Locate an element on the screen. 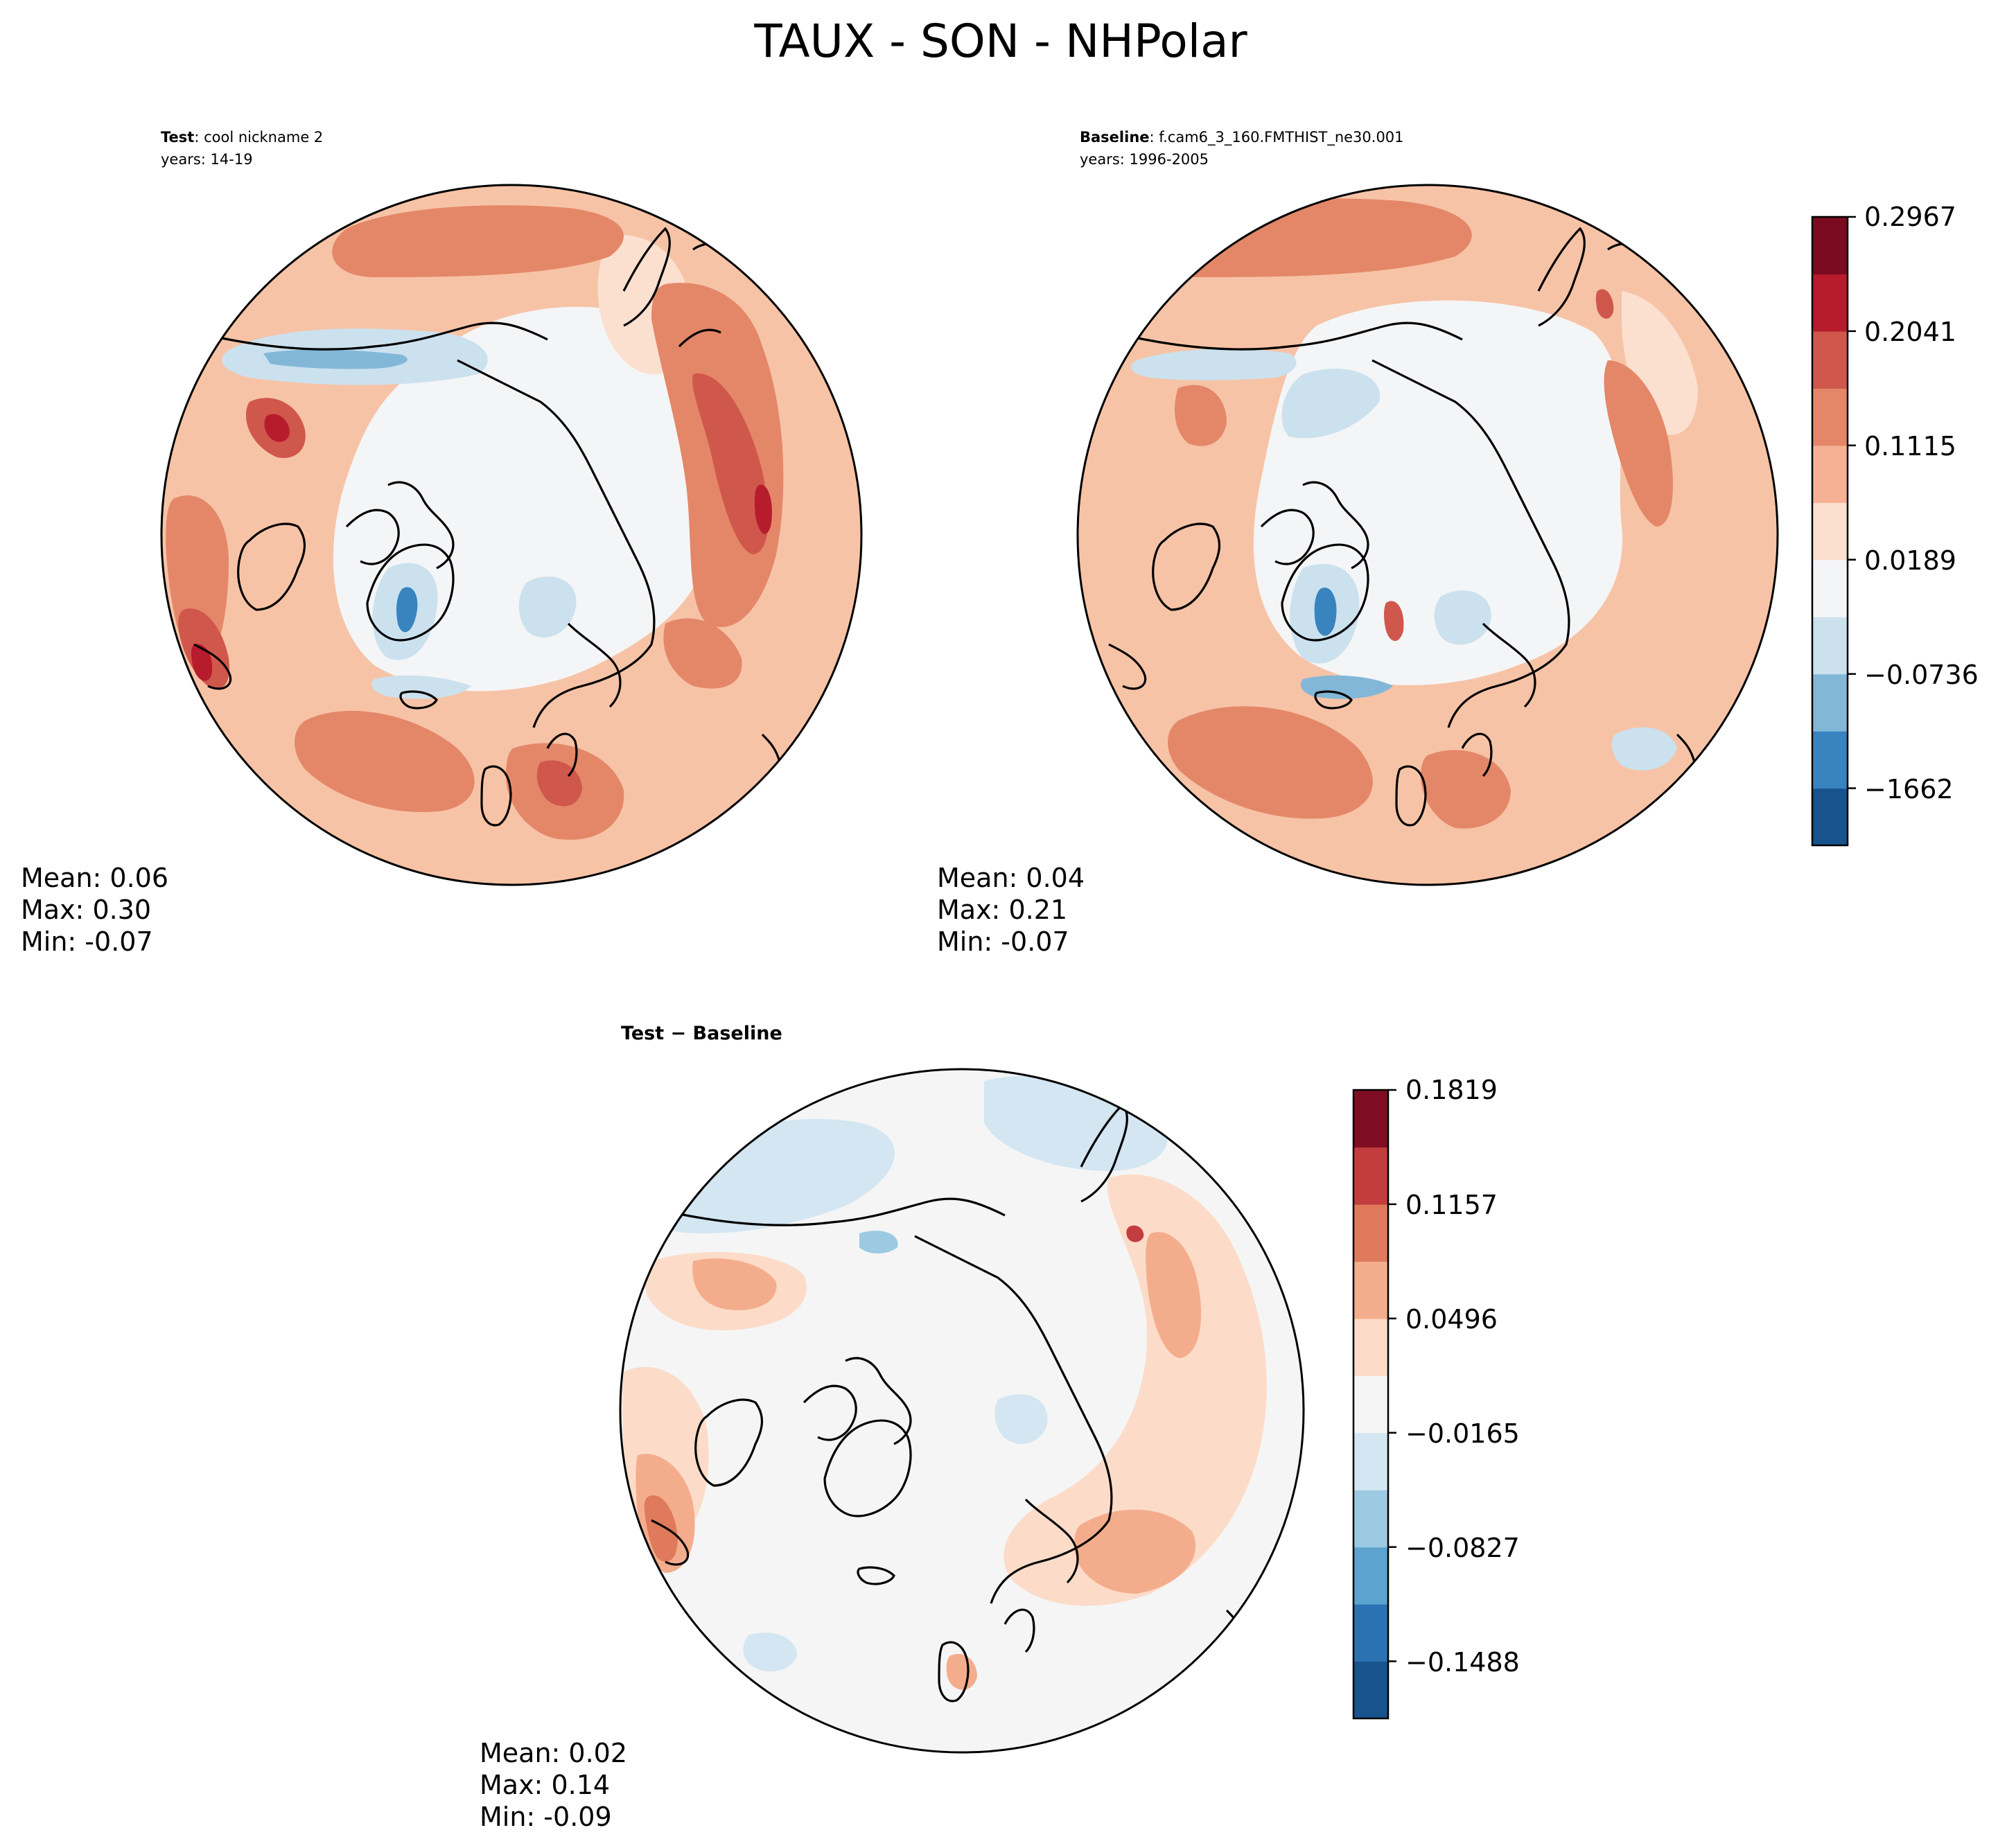 This screenshot has height=1848, width=2007. colorbar-main-tick-label-1: 0.2041 is located at coordinates (1910, 332).